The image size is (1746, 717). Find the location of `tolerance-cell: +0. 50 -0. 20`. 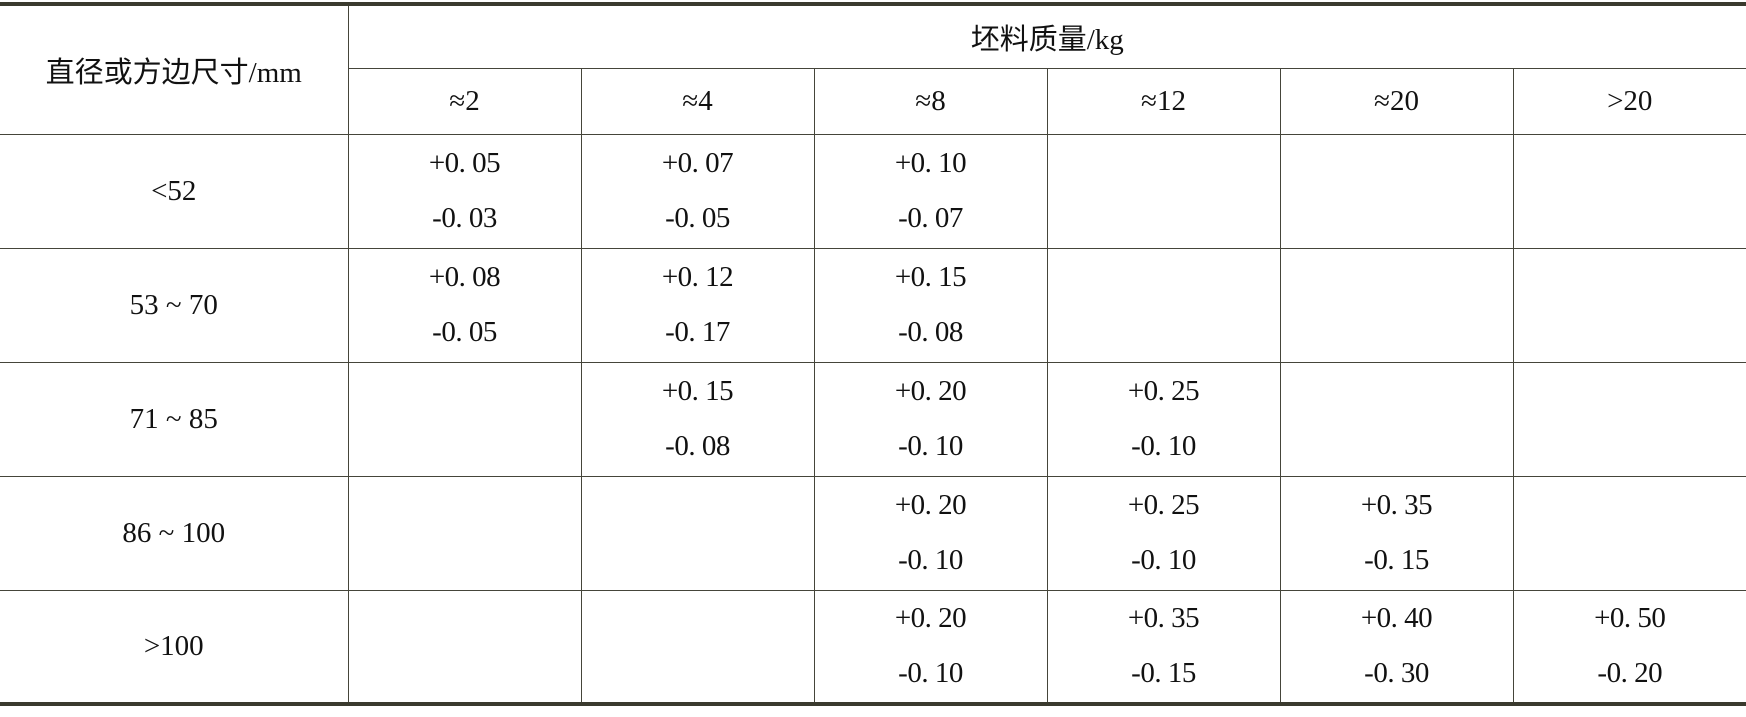

tolerance-cell: +0. 50 -0. 20 is located at coordinates (1629, 647).